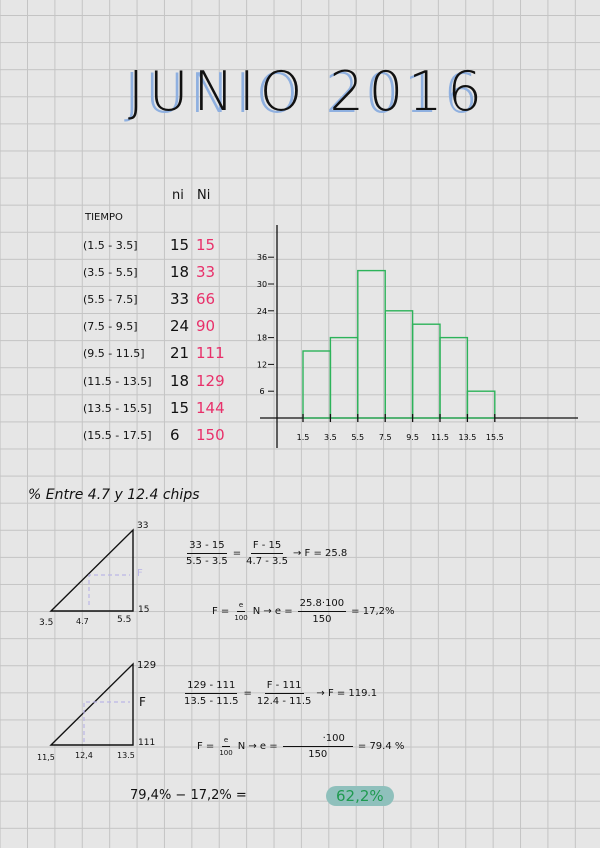 This screenshot has width=600, height=848. I want to click on tri2-top: 129, so click(147, 665).